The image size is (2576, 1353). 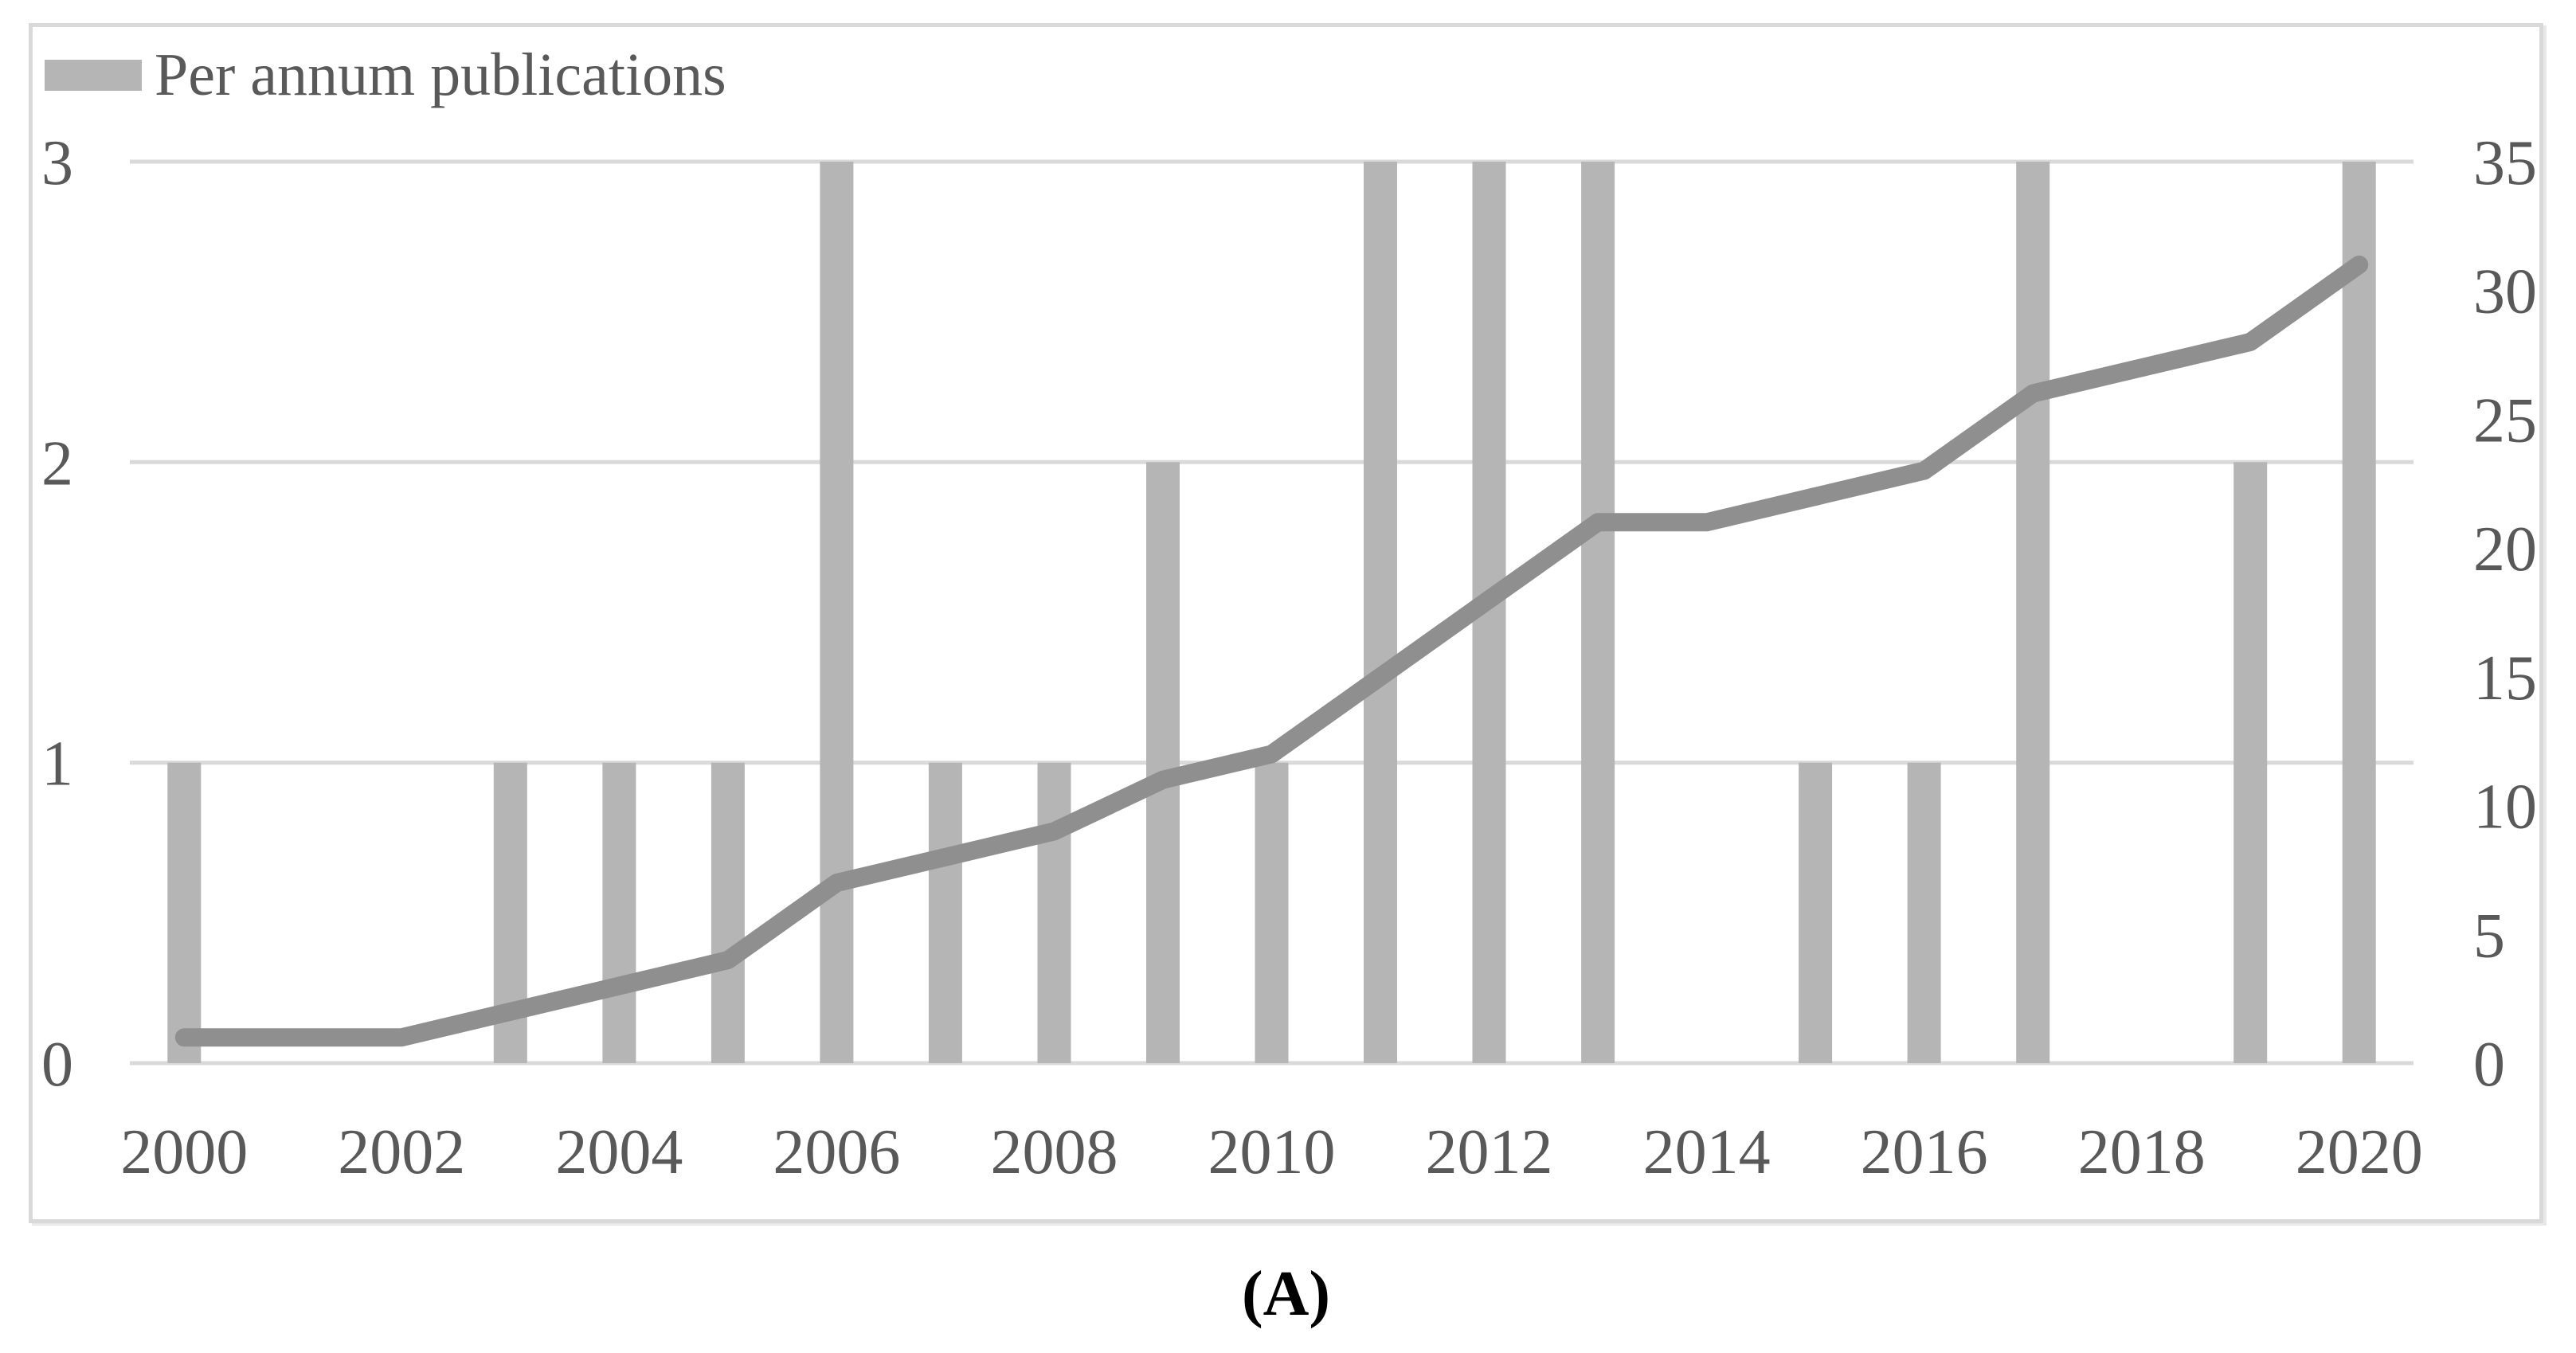 I want to click on bar-2008, so click(x=1054, y=912).